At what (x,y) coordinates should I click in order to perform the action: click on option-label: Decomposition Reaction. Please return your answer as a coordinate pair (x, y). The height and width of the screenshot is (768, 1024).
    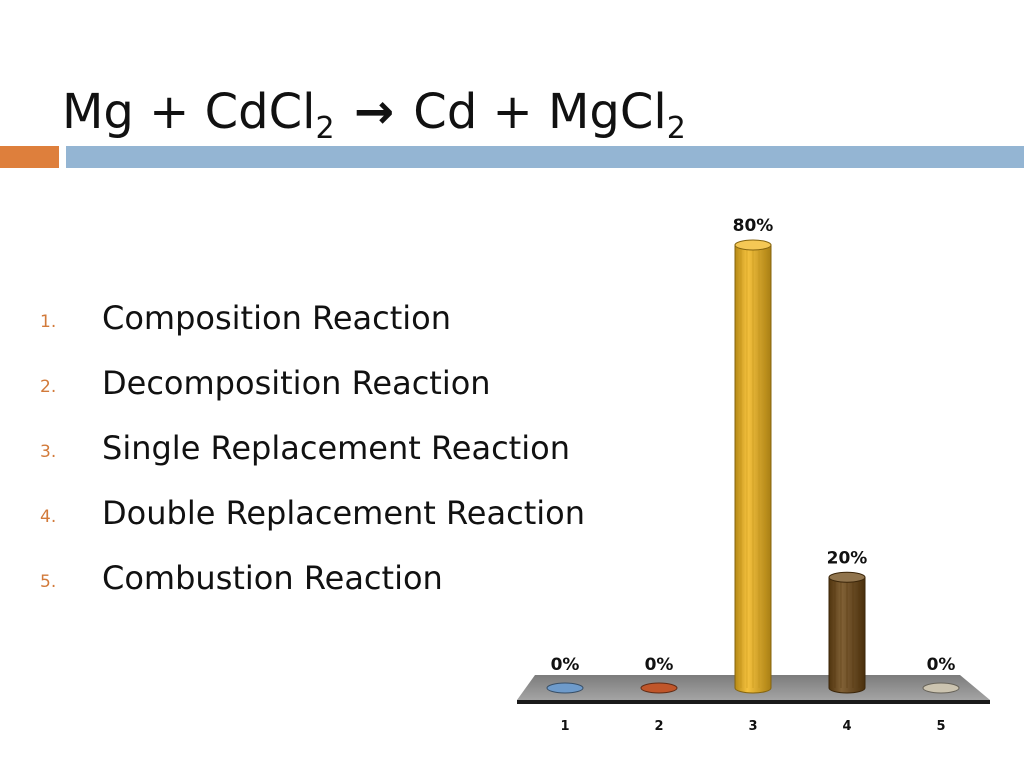
    Looking at the image, I should click on (296, 383).